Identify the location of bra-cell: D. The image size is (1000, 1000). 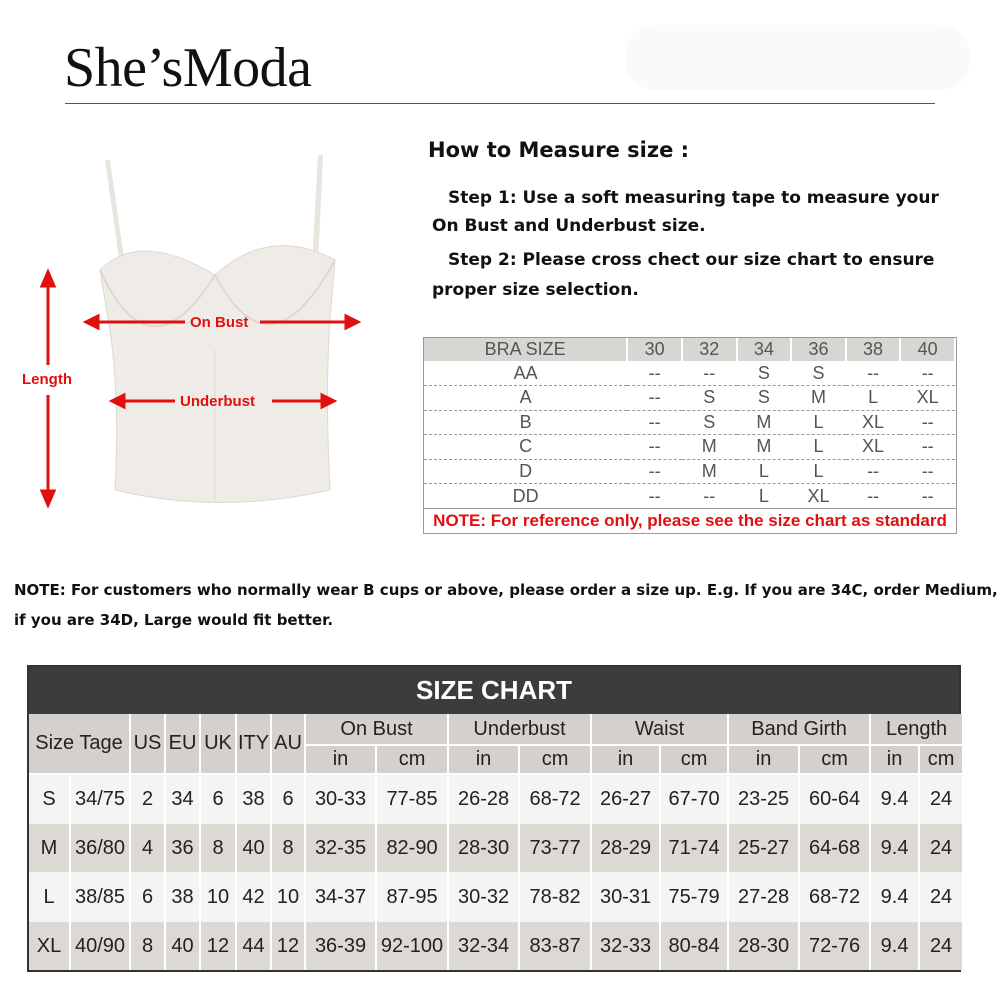
(526, 471).